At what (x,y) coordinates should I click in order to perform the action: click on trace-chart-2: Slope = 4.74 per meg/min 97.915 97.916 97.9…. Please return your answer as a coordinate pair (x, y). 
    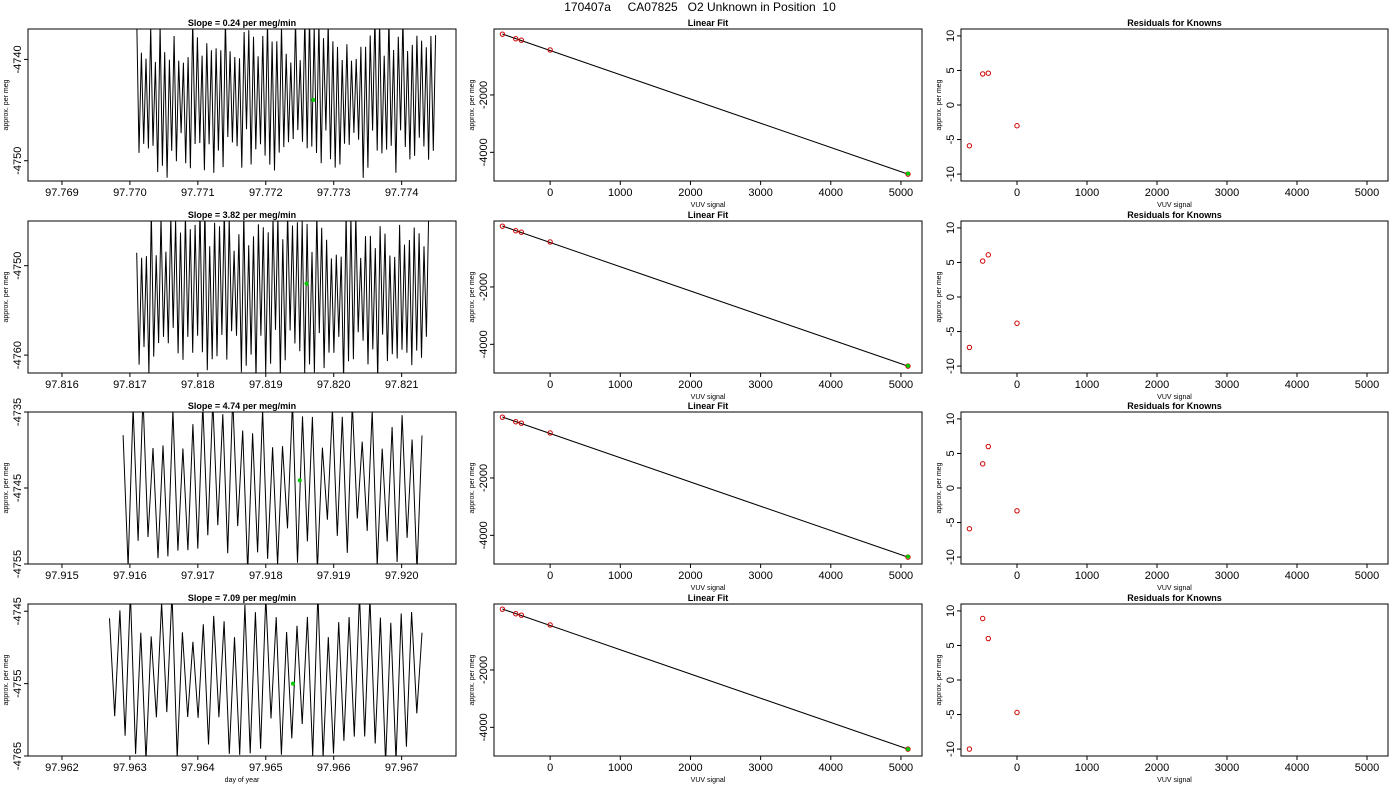
    Looking at the image, I should click on (230, 490).